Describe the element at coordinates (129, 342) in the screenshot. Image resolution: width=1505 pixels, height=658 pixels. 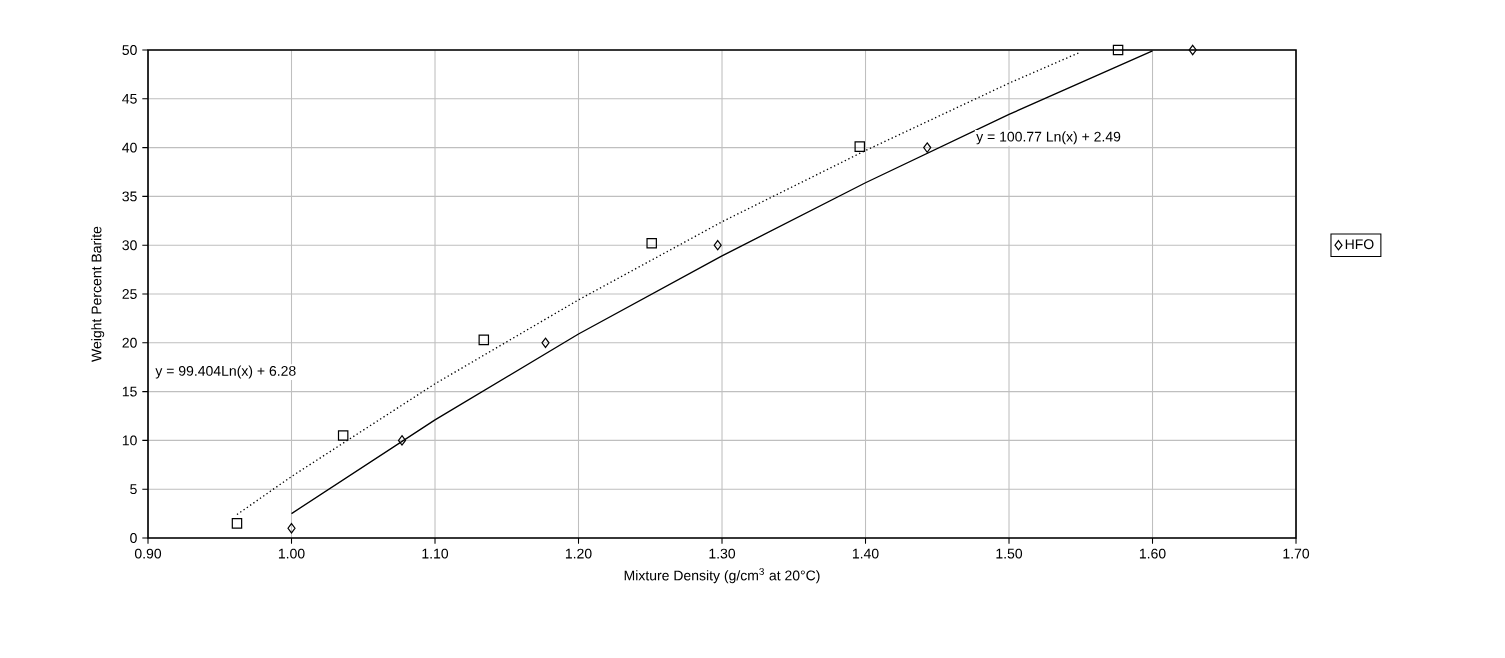
I see `y-tick-label: 20` at that location.